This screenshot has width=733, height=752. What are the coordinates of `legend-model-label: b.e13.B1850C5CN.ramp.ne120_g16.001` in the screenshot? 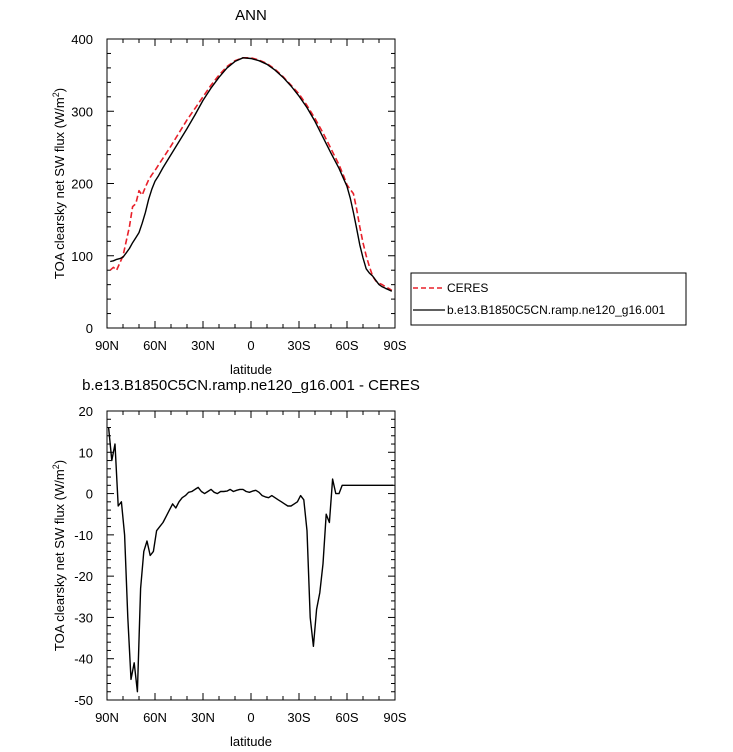 It's located at (556, 310).